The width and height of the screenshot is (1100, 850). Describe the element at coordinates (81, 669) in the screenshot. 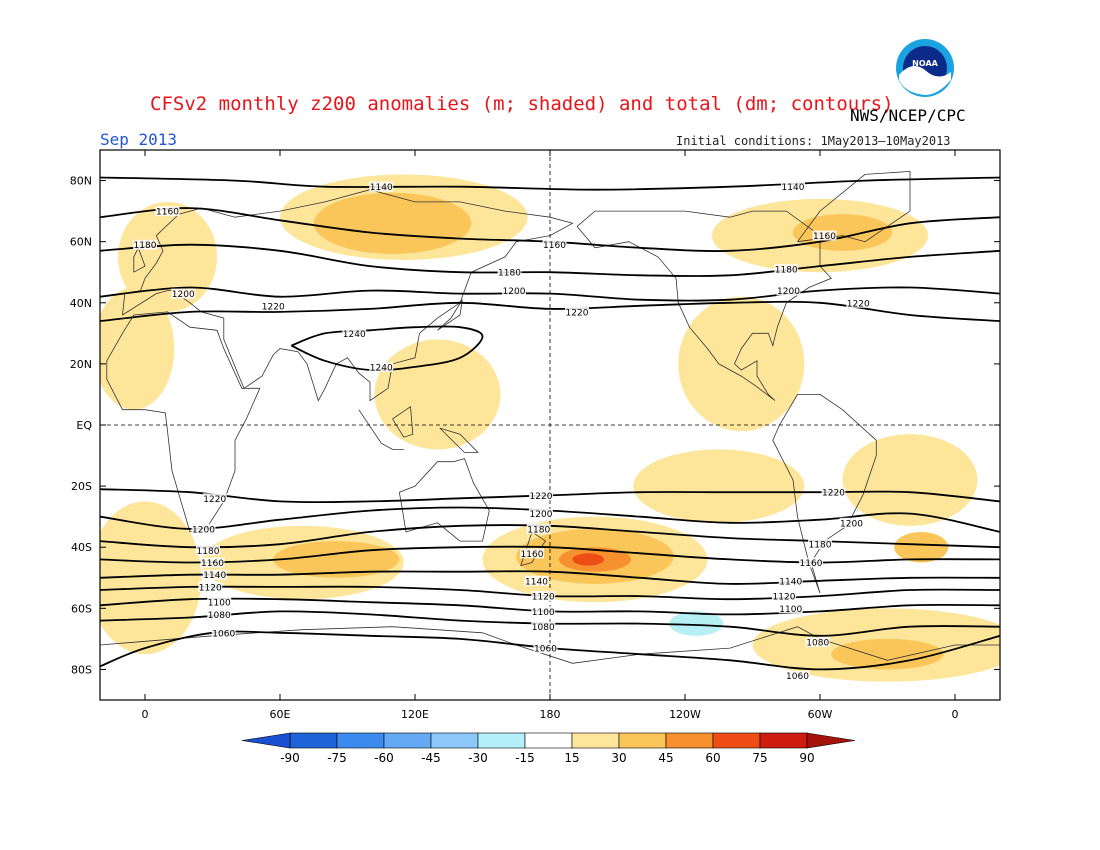

I see `lat-tick-label: 80S` at that location.